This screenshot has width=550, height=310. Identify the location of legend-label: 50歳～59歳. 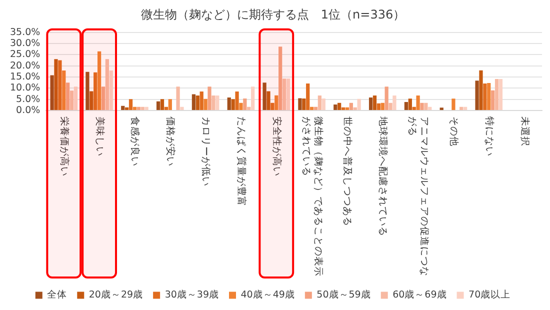
(343, 294).